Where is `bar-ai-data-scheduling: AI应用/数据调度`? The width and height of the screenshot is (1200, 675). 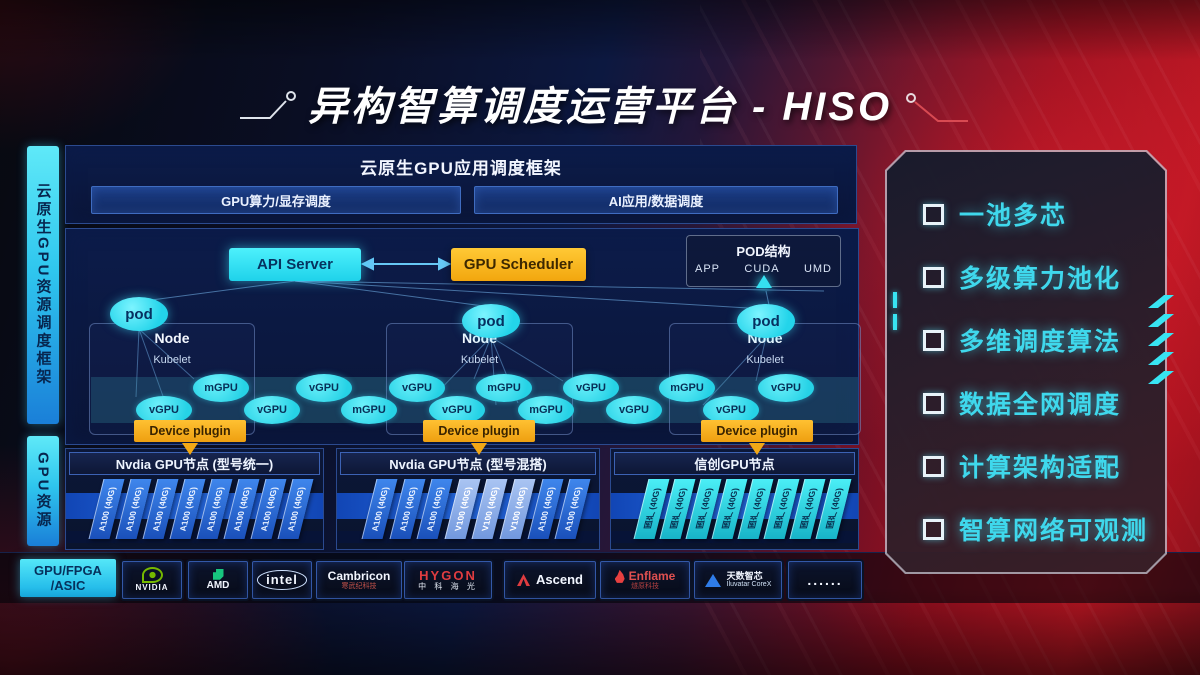
bar-ai-data-scheduling: AI应用/数据调度 is located at coordinates (656, 200).